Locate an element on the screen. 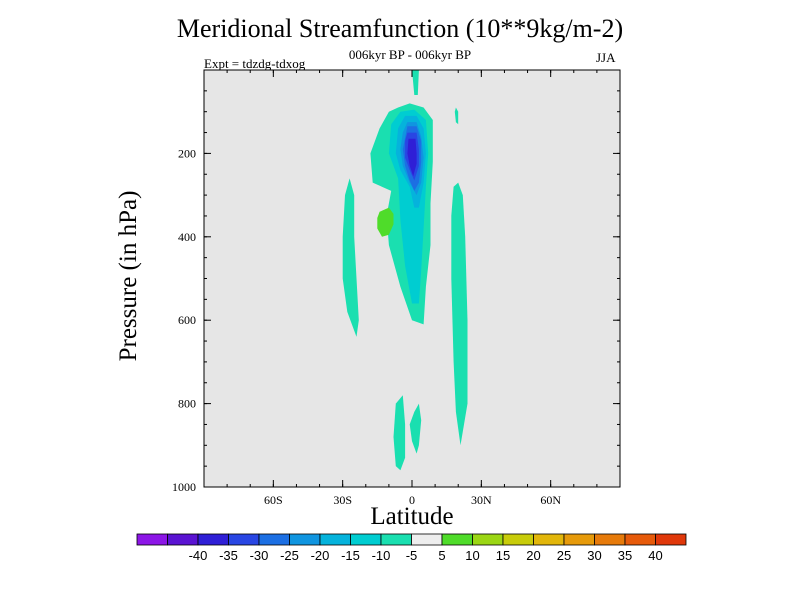 Image resolution: width=800 pixels, height=600 pixels. contour-small-north is located at coordinates (456, 116).